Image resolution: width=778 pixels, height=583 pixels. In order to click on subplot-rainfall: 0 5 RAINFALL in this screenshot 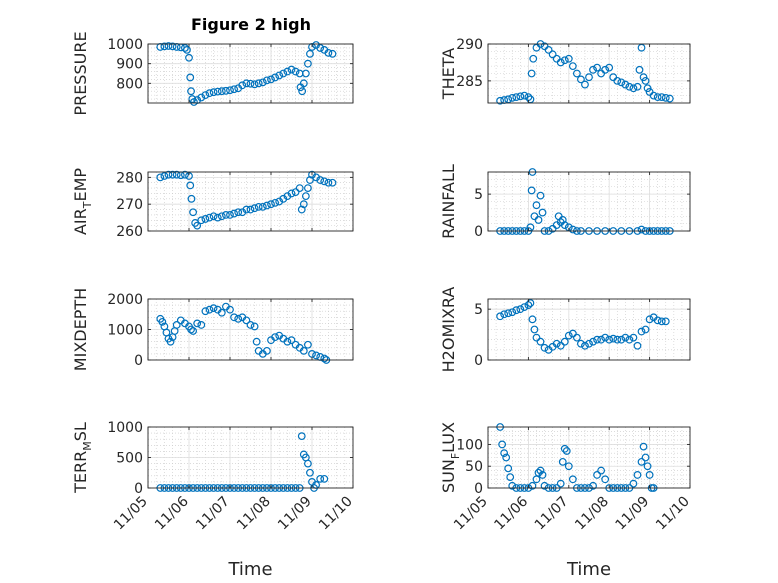, I will do `click(565, 202)`.